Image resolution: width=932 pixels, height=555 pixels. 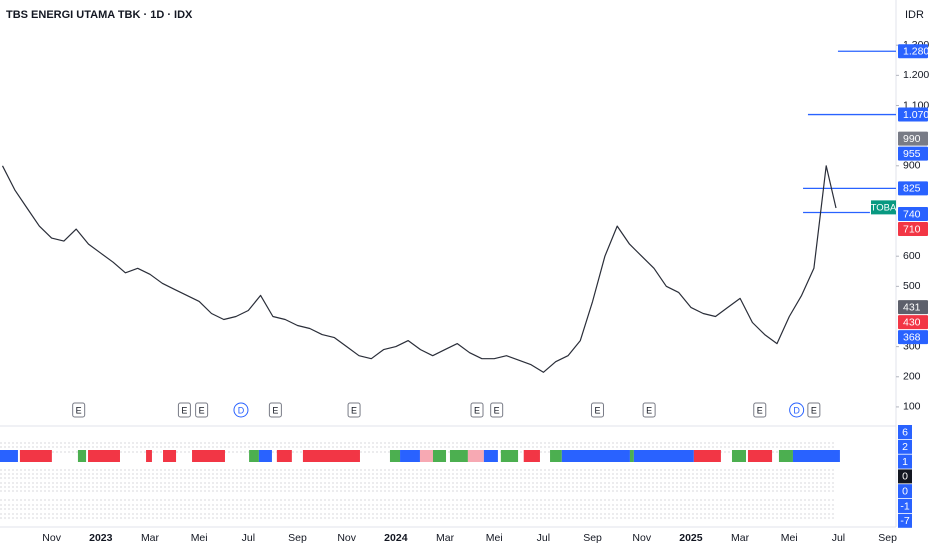 What do you see at coordinates (912, 377) in the screenshot?
I see `y-tick-label: 200` at bounding box center [912, 377].